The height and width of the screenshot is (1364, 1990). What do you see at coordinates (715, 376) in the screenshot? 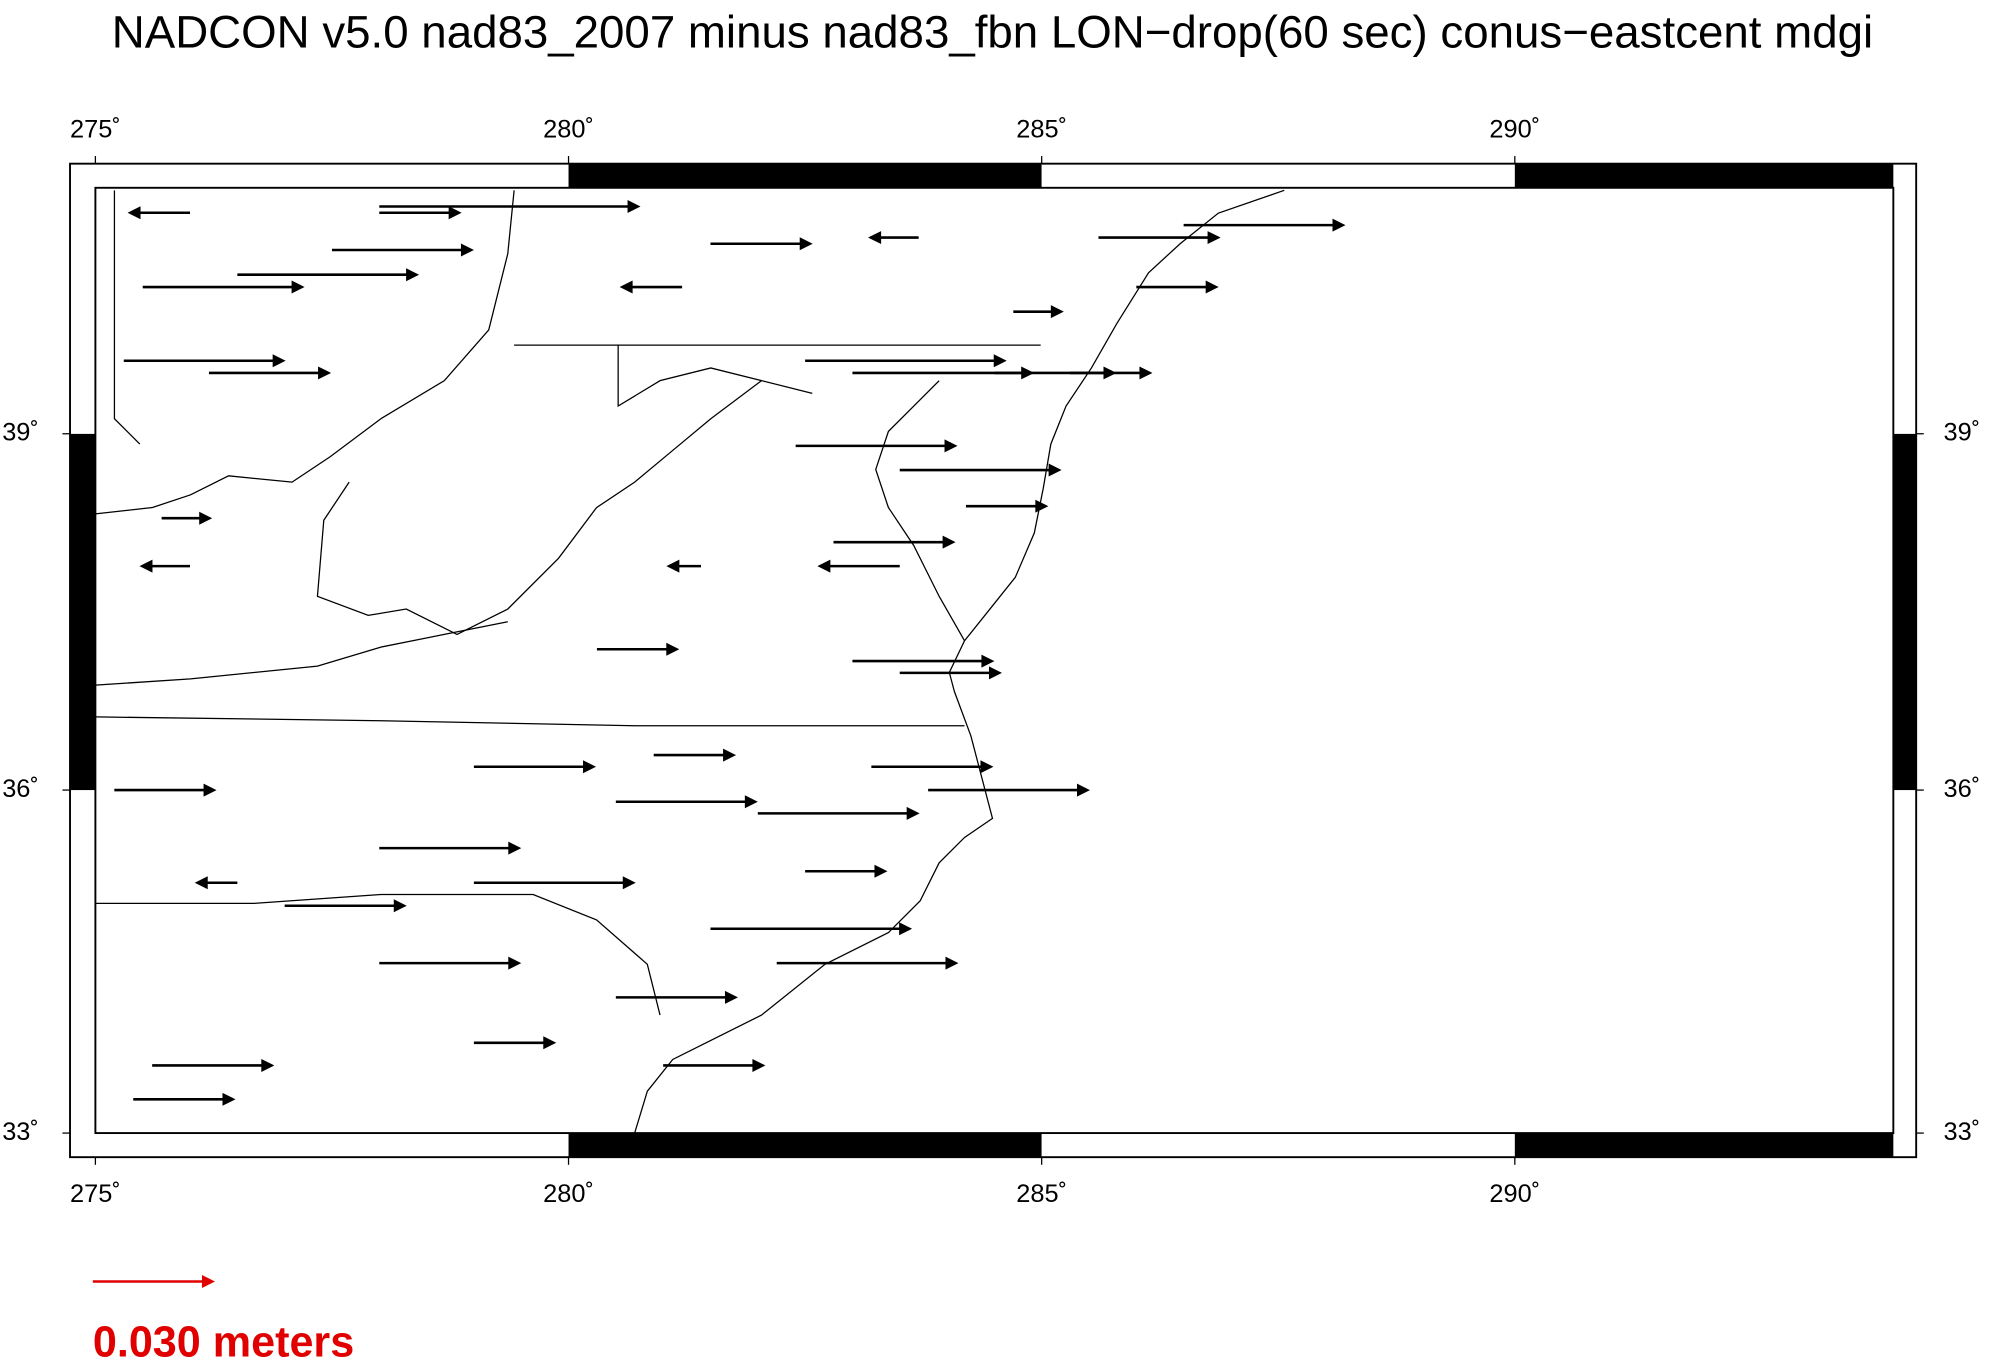
I see `state-line-md-panhandle` at bounding box center [715, 376].